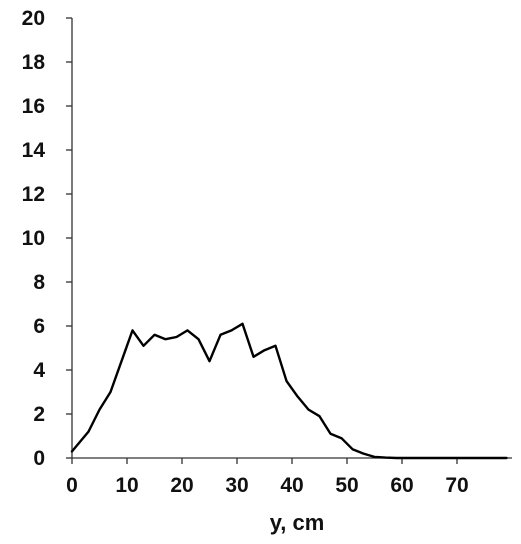 The height and width of the screenshot is (544, 521). What do you see at coordinates (34, 62) in the screenshot?
I see `y-tick-label: 18` at bounding box center [34, 62].